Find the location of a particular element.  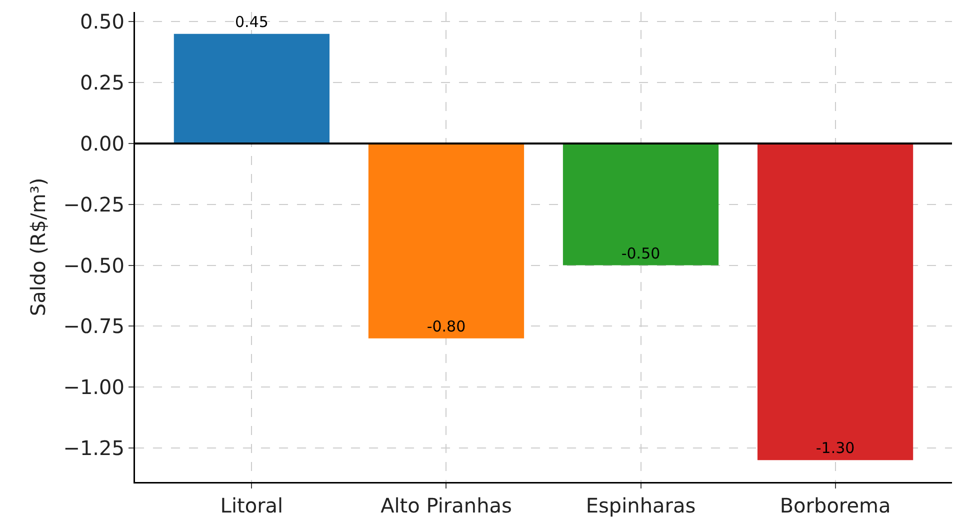

data-label: -1.30 is located at coordinates (835, 448).